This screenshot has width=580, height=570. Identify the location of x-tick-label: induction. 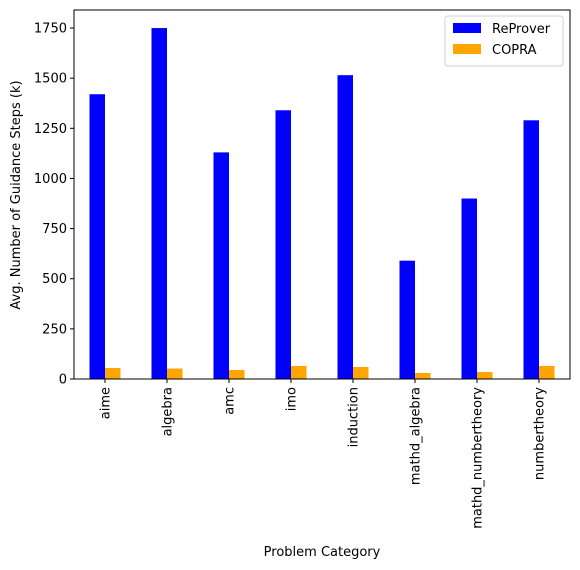
(354, 417).